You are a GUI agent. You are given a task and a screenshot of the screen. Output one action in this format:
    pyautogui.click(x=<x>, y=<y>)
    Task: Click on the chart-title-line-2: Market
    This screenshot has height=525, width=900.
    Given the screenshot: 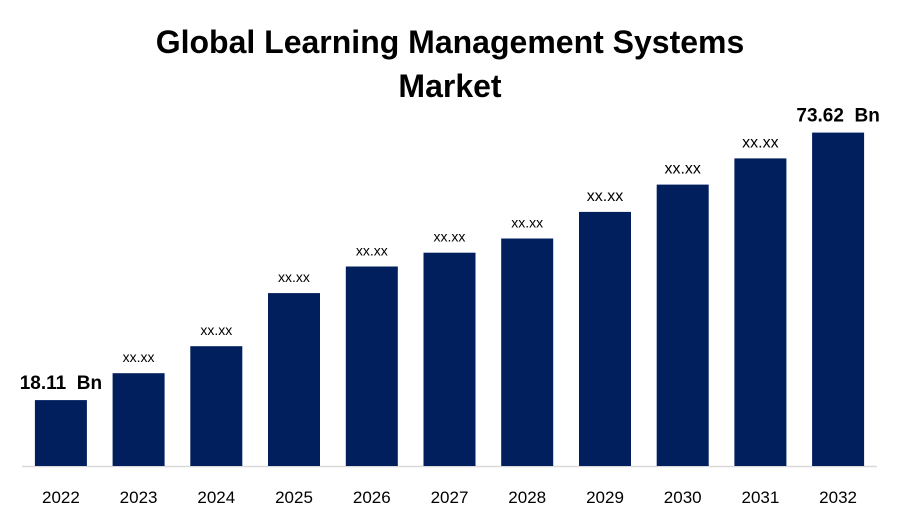 What is the action you would take?
    pyautogui.click(x=450, y=86)
    